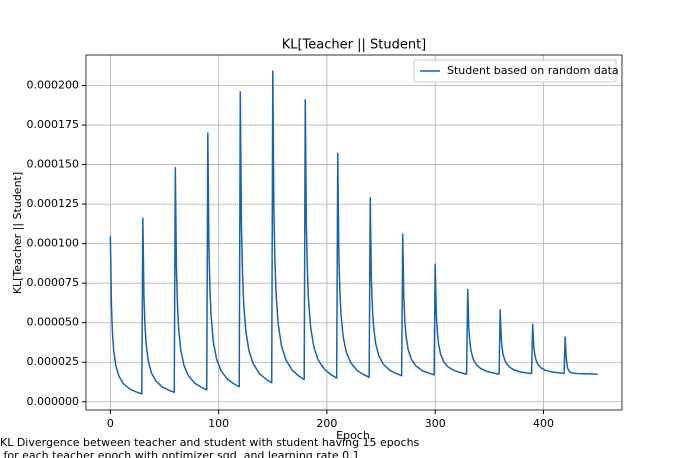 This screenshot has height=458, width=690. I want to click on y-tick-label: 0.000175, so click(53, 124).